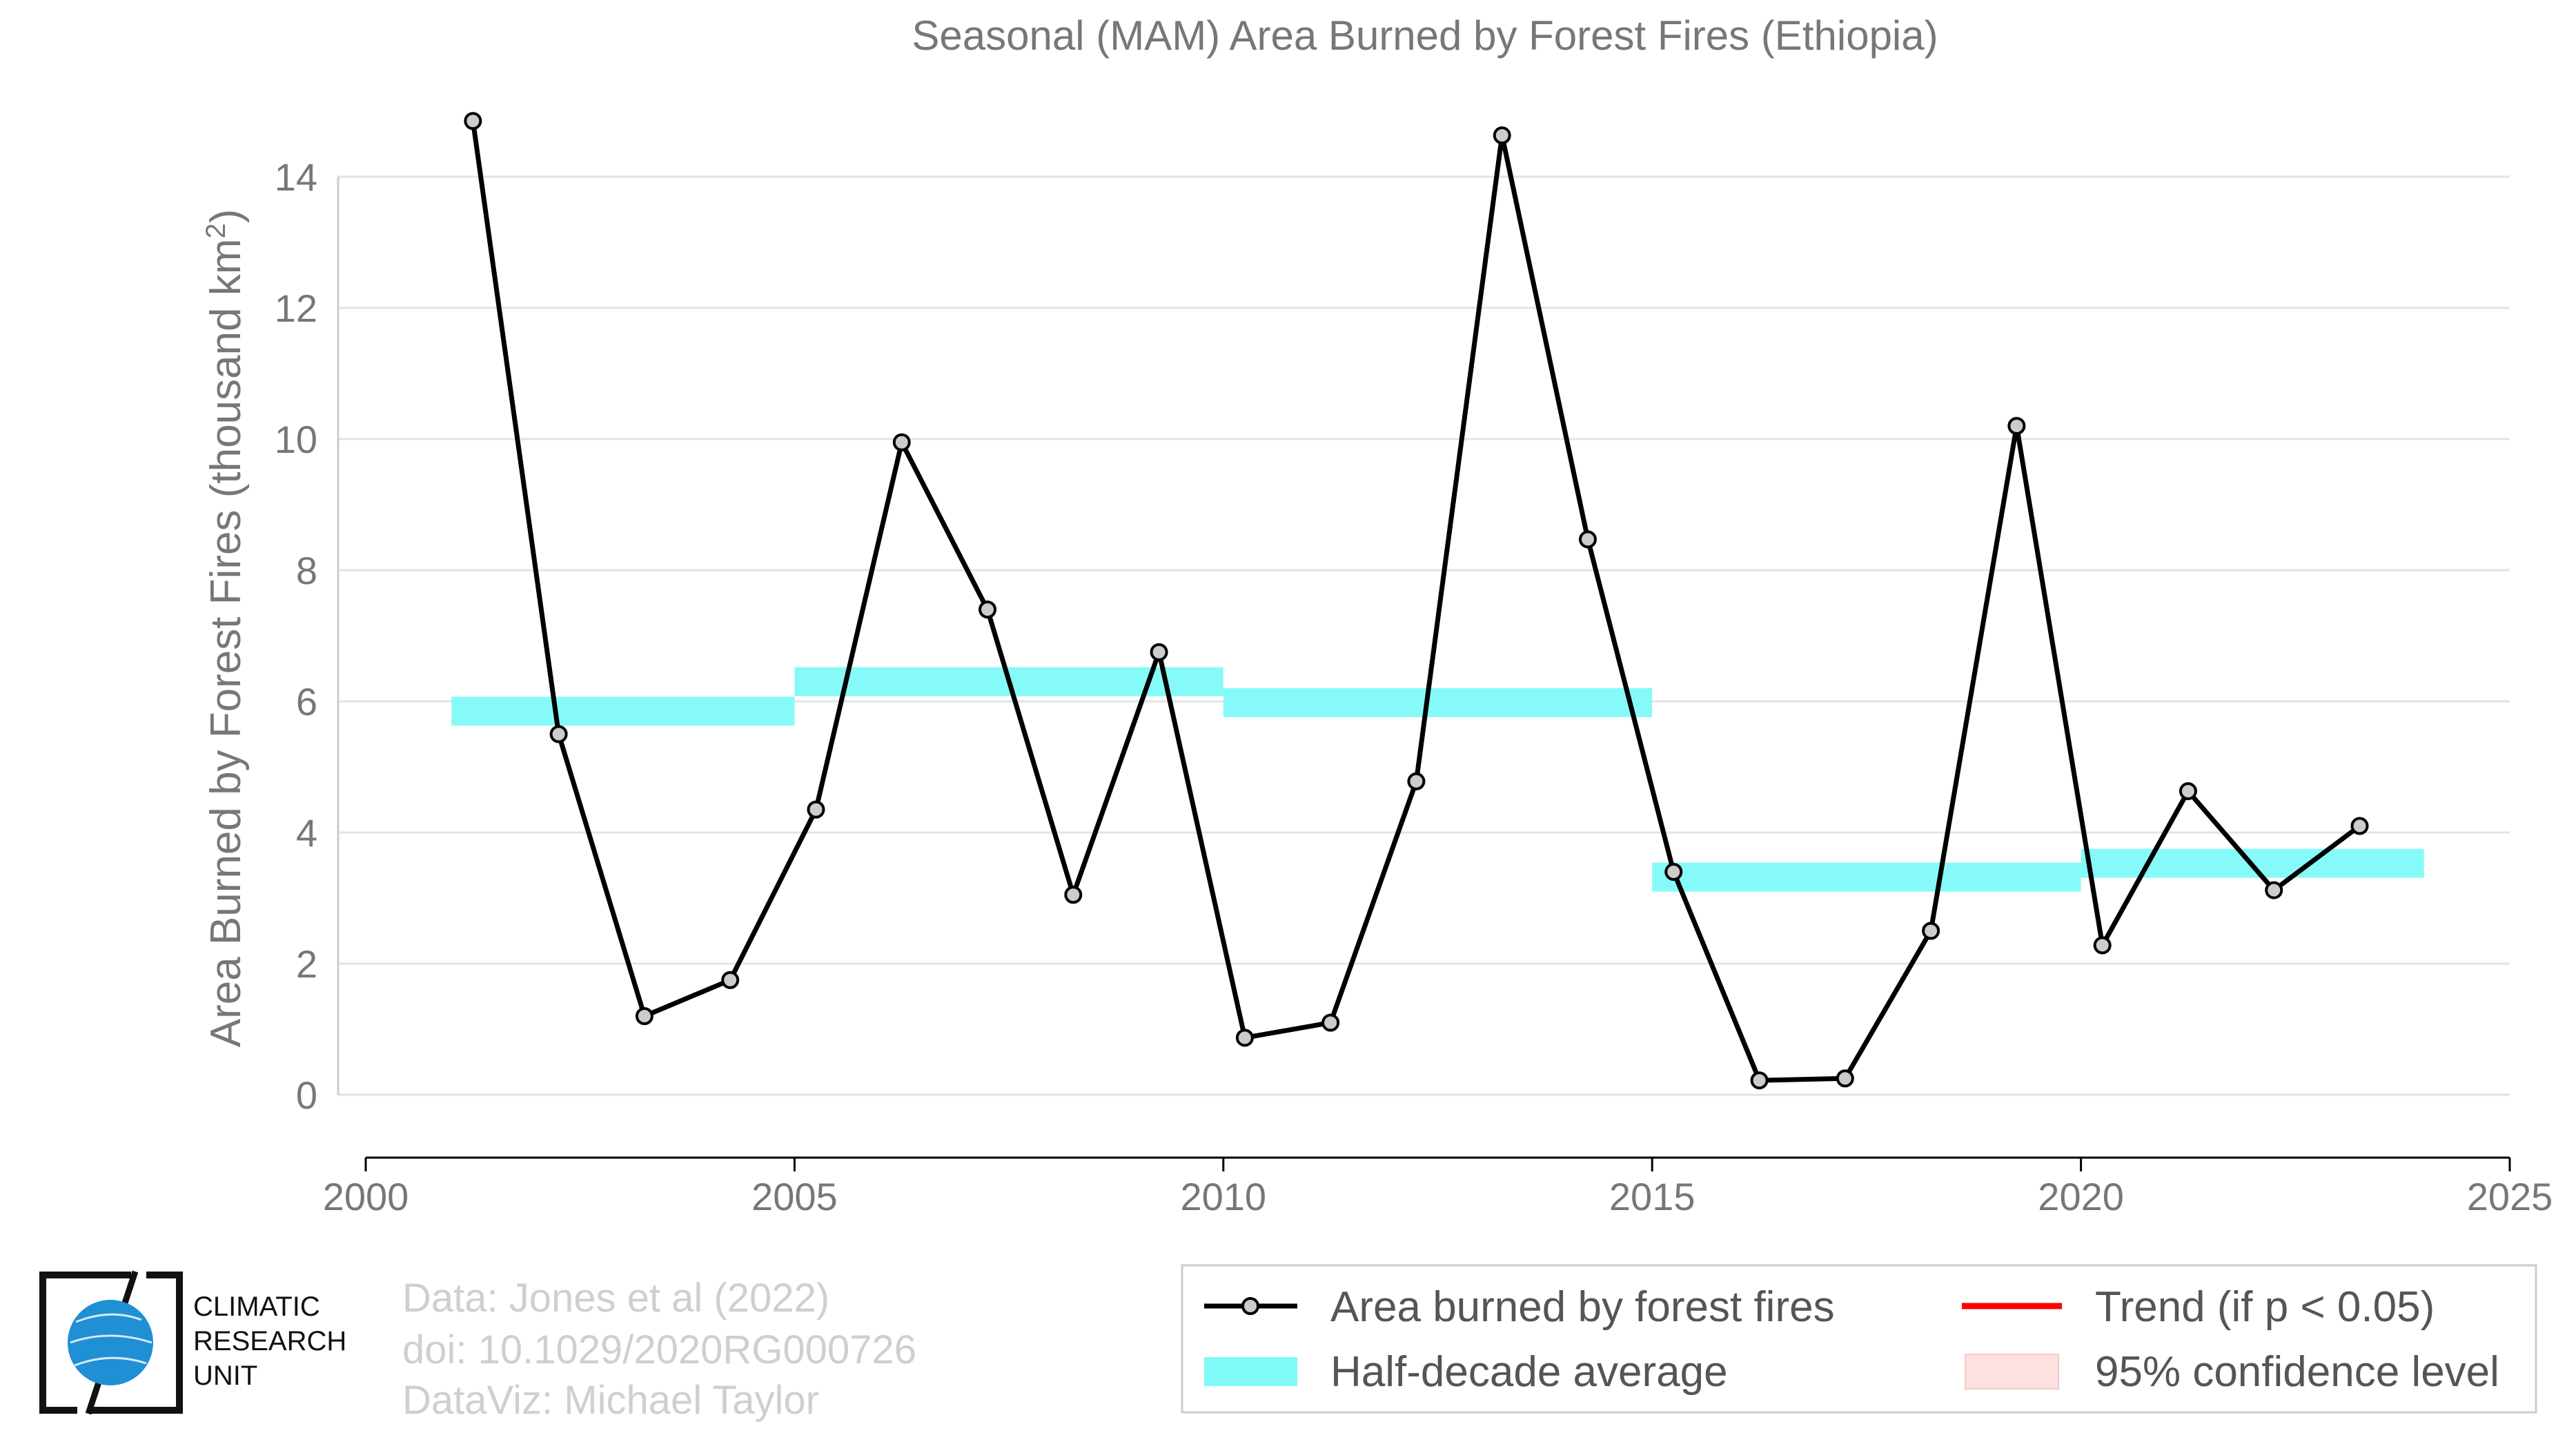 This screenshot has height=1451, width=2576. I want to click on x-tick-label: 2000, so click(366, 1196).